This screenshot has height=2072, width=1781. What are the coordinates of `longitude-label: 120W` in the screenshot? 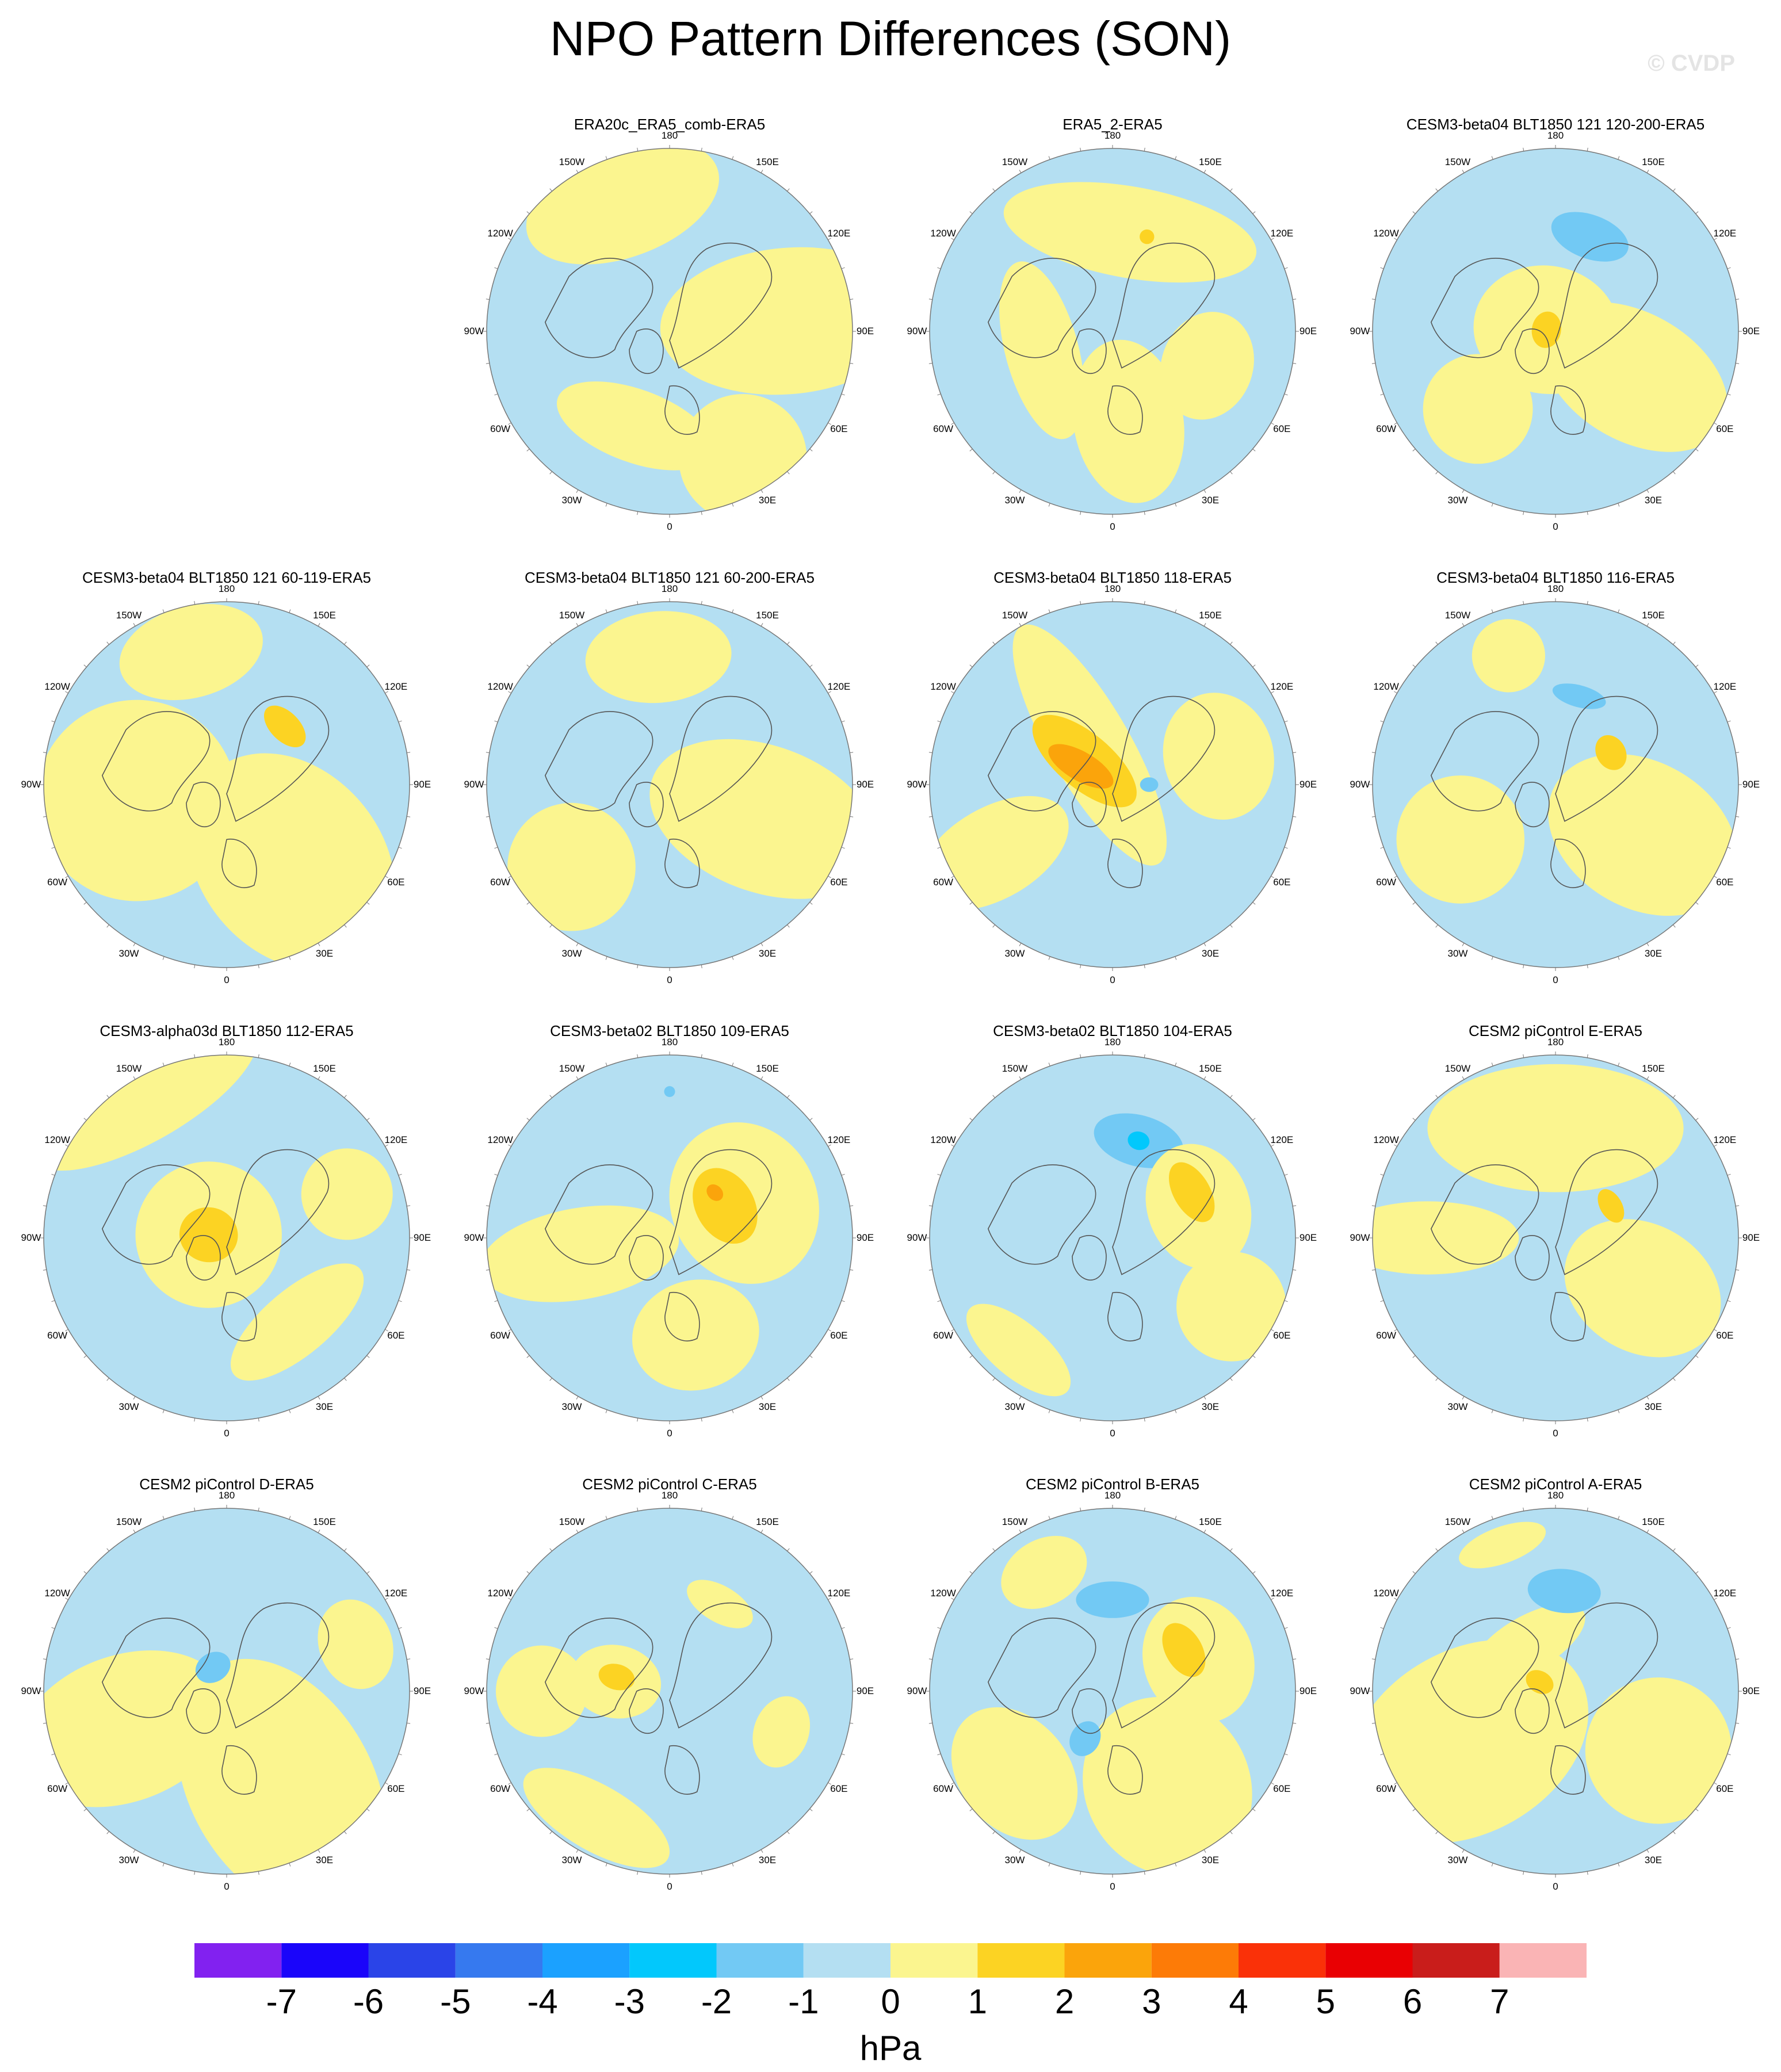 It's located at (943, 234).